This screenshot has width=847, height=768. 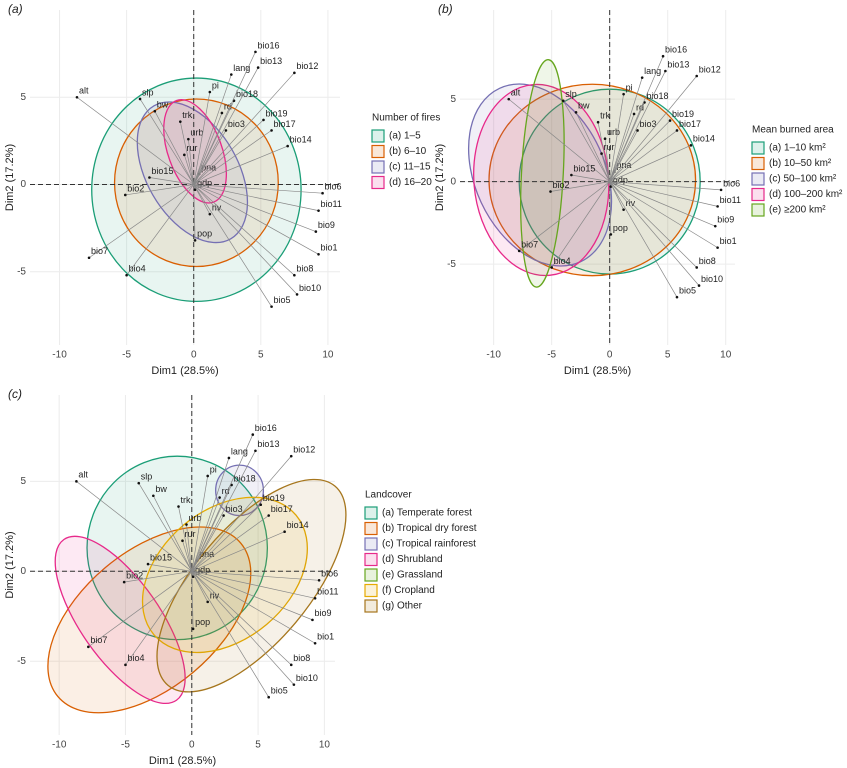 I want to click on legend-title: Mean burned area, so click(x=793, y=130).